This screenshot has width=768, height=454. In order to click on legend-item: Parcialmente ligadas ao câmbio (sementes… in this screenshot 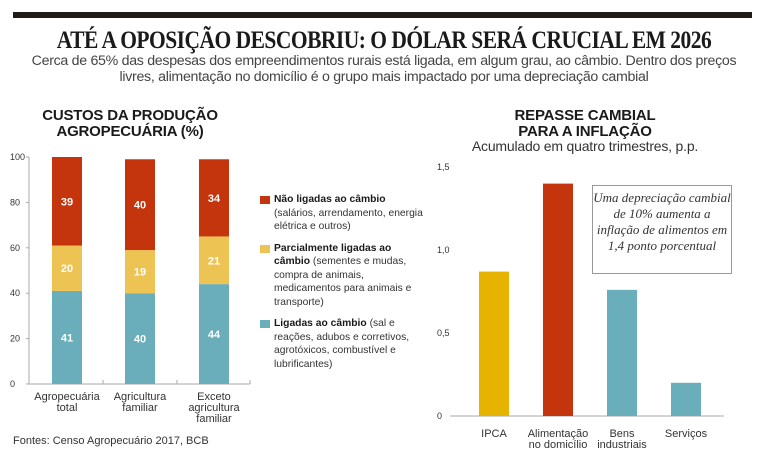, I will do `click(345, 276)`.